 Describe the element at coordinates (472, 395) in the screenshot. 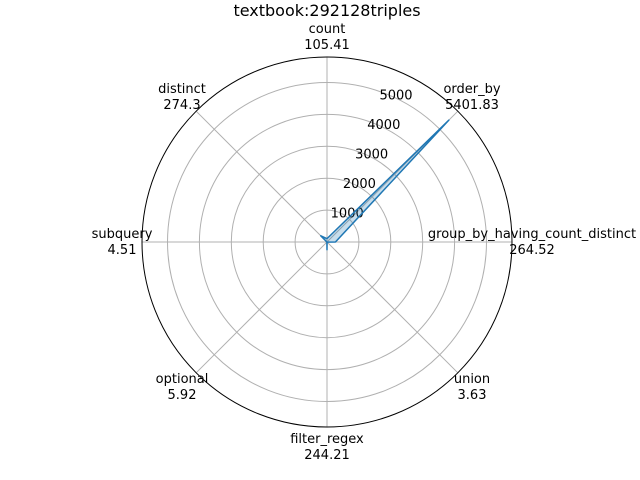

I see `category-value: 3.63` at that location.